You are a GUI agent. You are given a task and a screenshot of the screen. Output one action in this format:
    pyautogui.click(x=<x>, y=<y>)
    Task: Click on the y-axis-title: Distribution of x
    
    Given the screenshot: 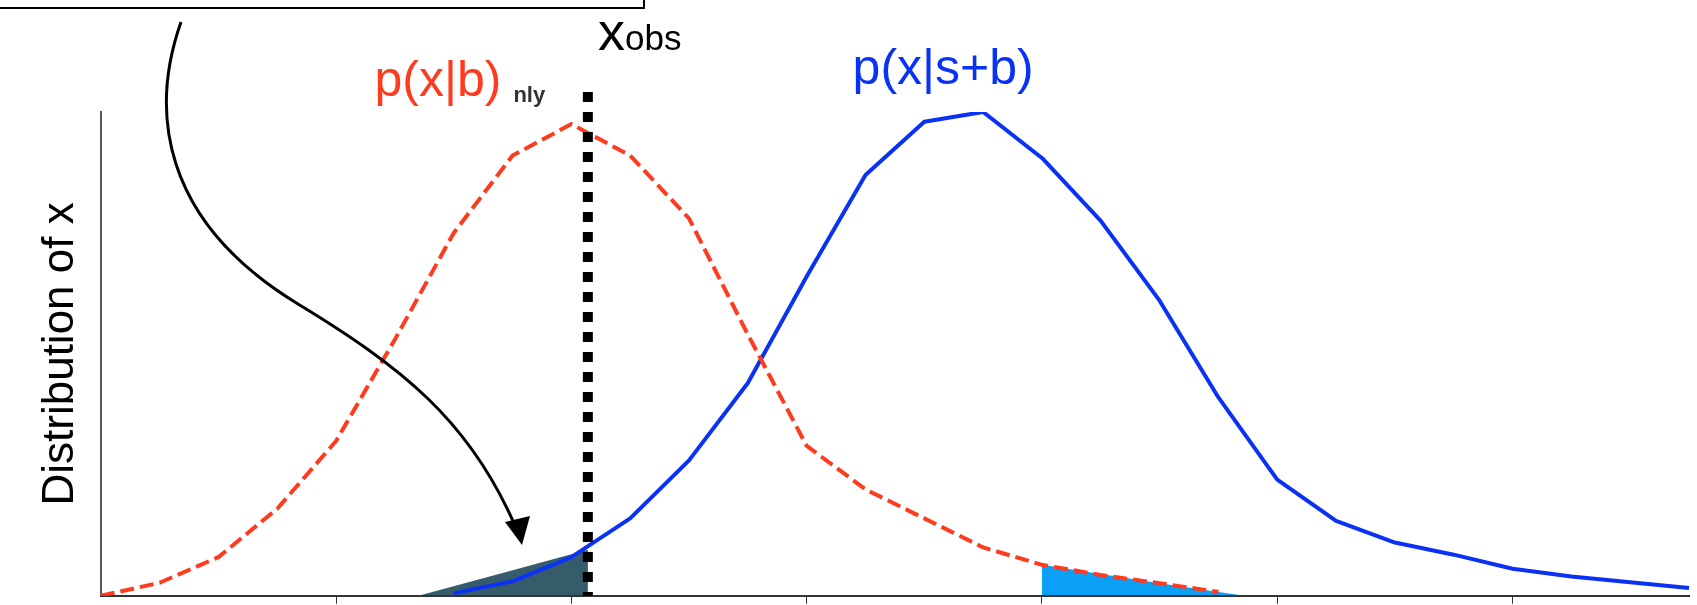 What is the action you would take?
    pyautogui.click(x=57, y=354)
    